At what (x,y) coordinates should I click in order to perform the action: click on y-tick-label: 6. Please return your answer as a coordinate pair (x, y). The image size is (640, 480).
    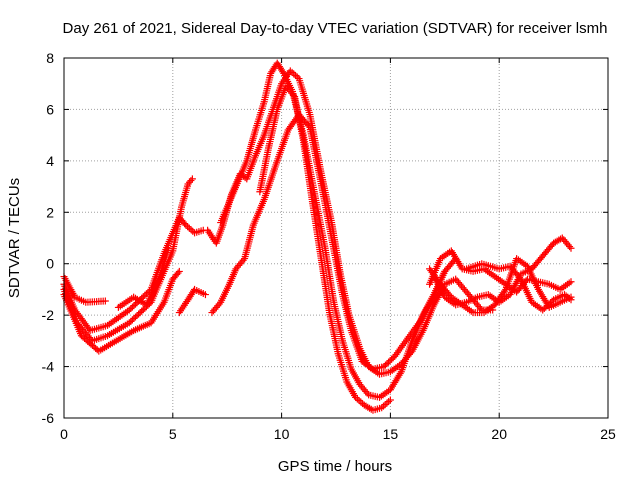
    Looking at the image, I should click on (50, 109).